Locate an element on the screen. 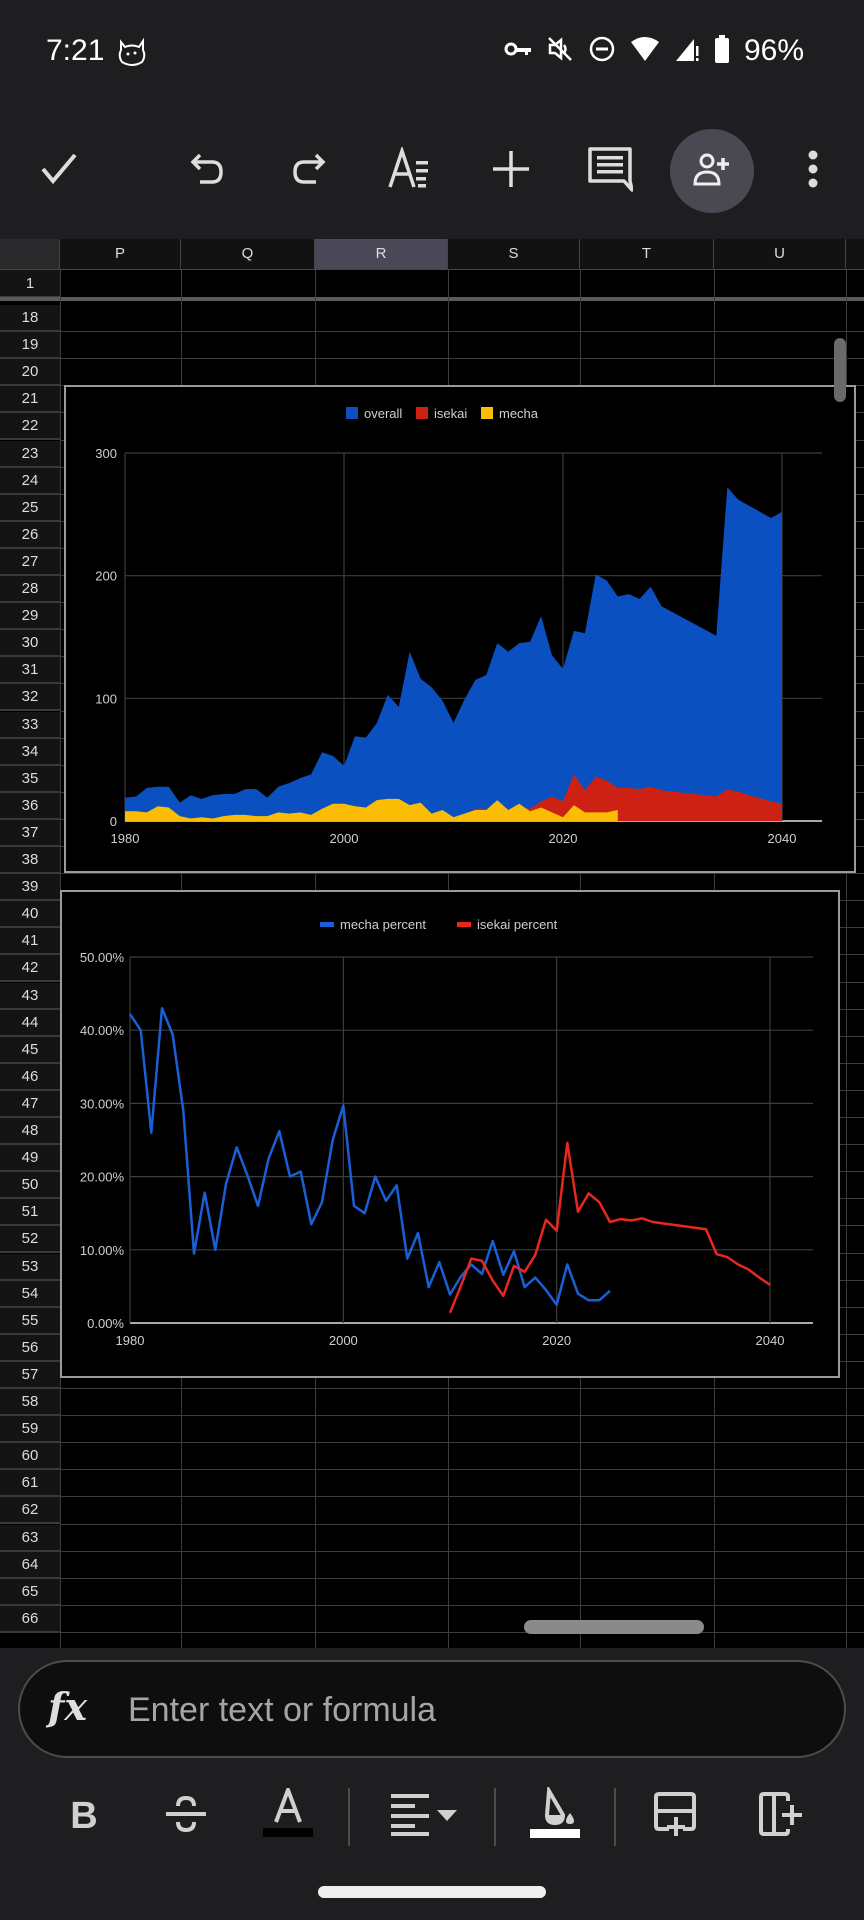 The image size is (864, 1920). column-header-s: S is located at coordinates (514, 254).